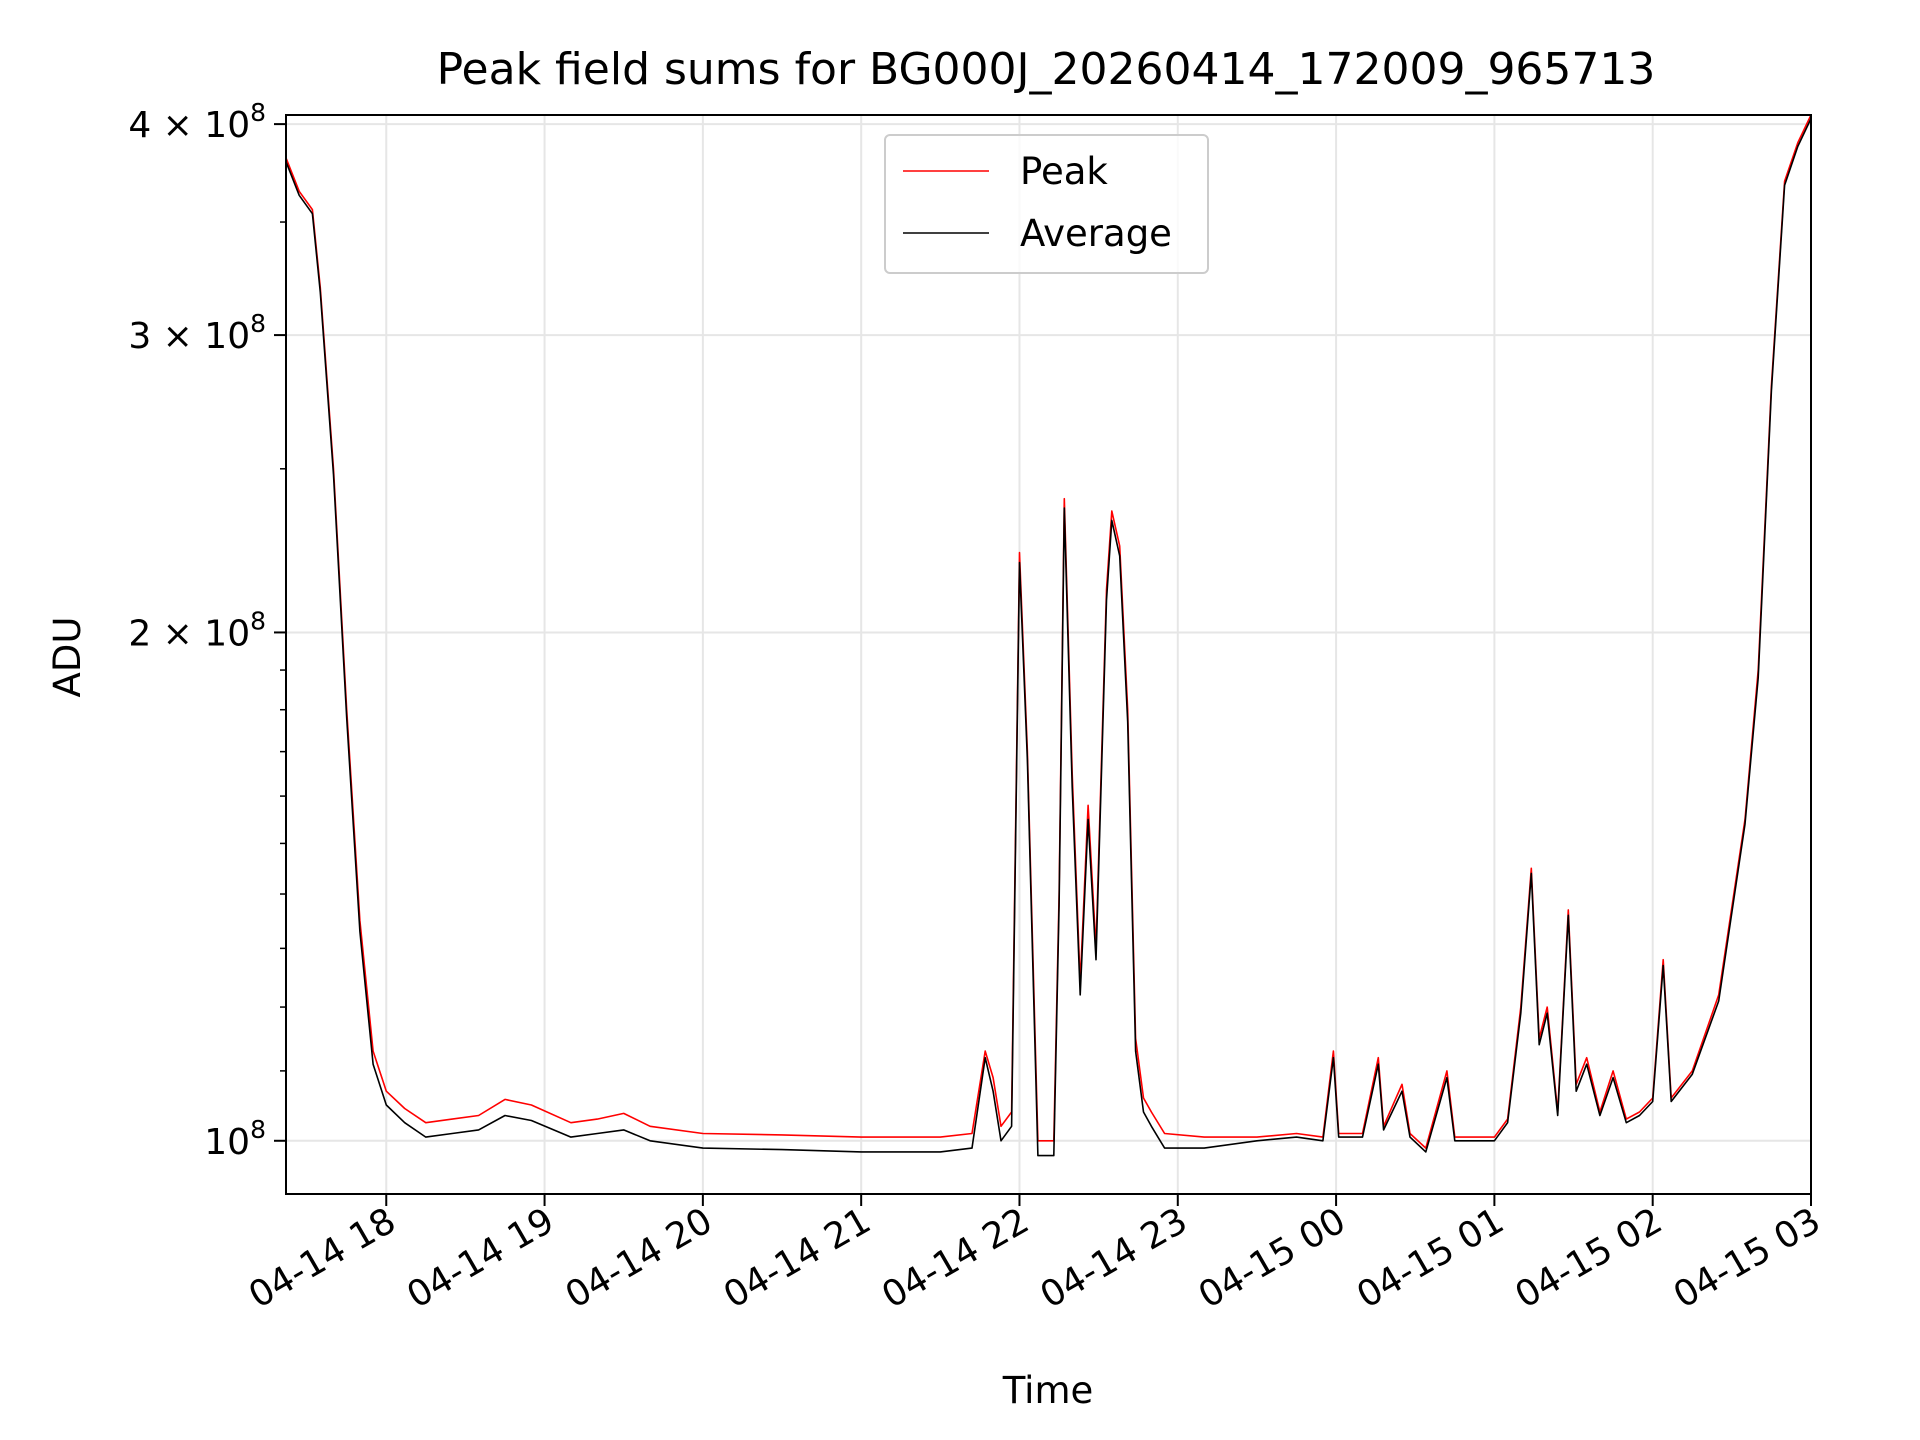 The image size is (1920, 1440). Describe the element at coordinates (67, 657) in the screenshot. I see `y-axis-label: ADU` at that location.